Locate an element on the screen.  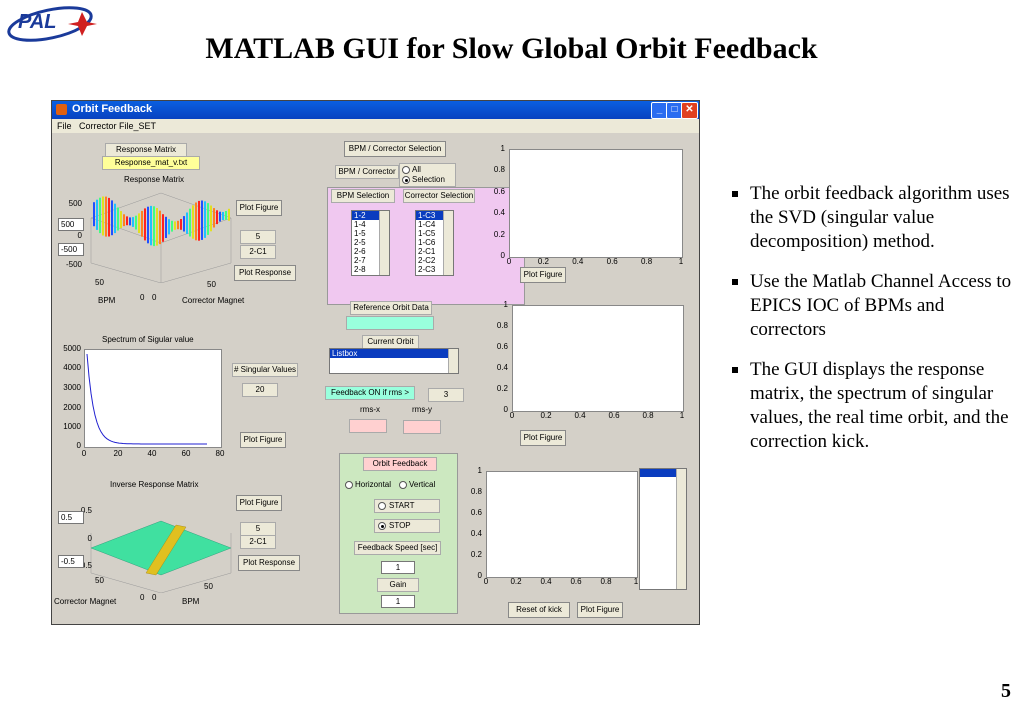
radio-horizontal-label: Horizontal is located at coordinates (373, 484).